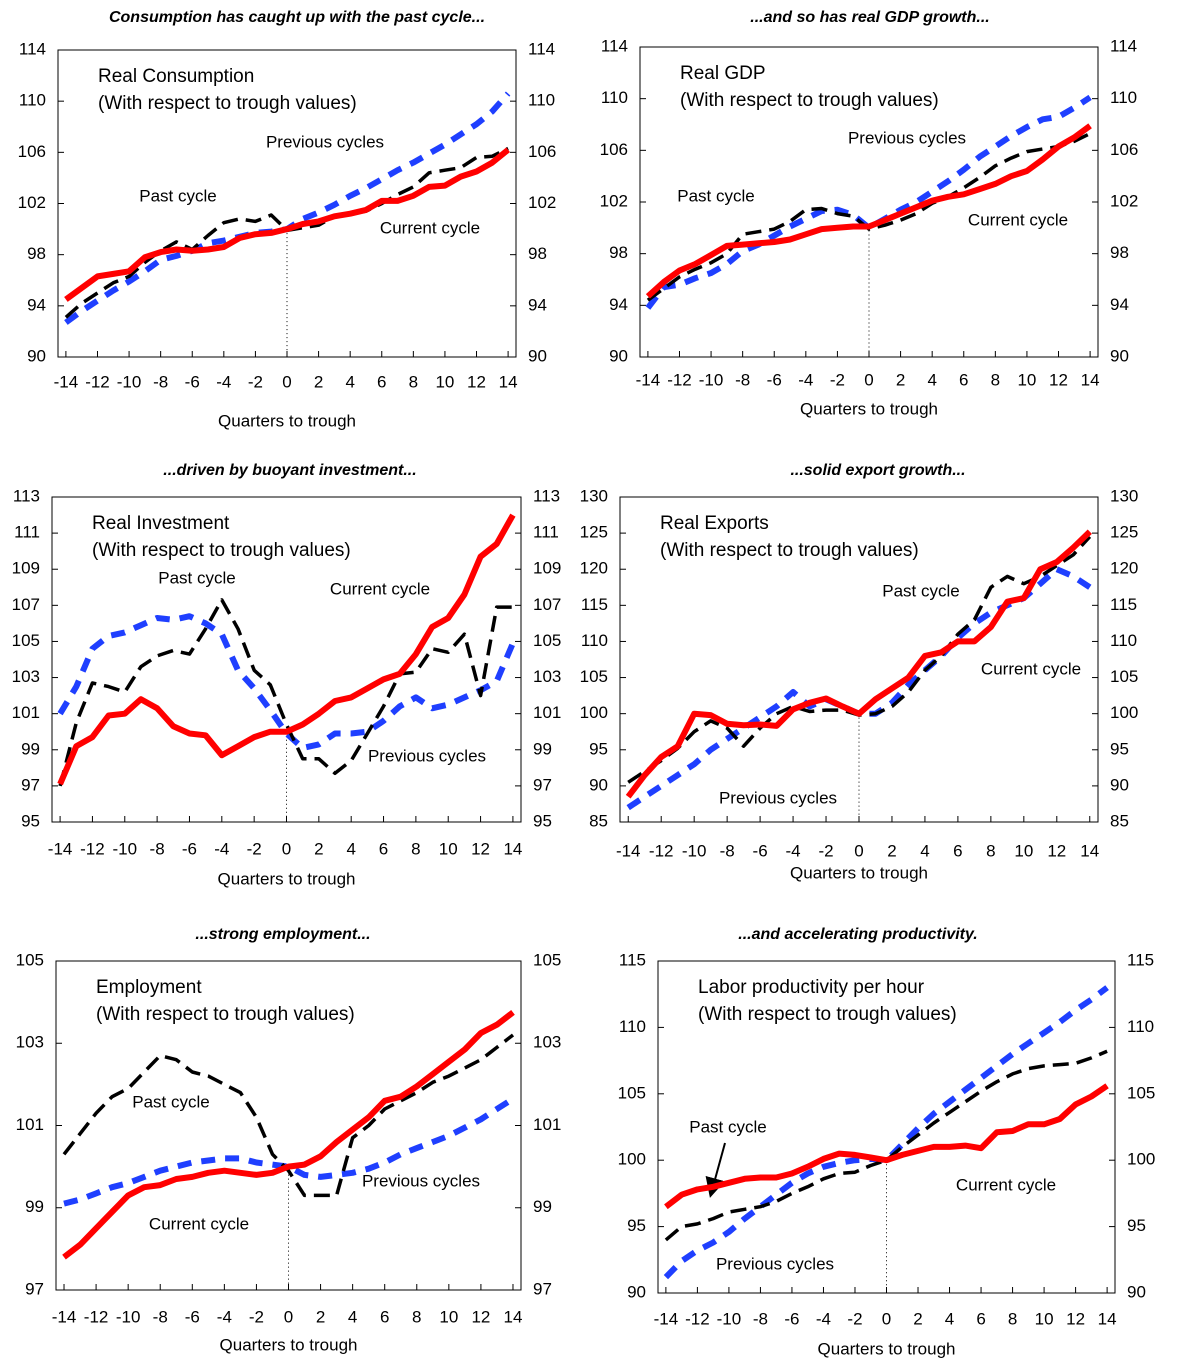 Image resolution: width=1181 pixels, height=1361 pixels. Describe the element at coordinates (542, 1206) in the screenshot. I see `y2-tick-label: 99` at that location.